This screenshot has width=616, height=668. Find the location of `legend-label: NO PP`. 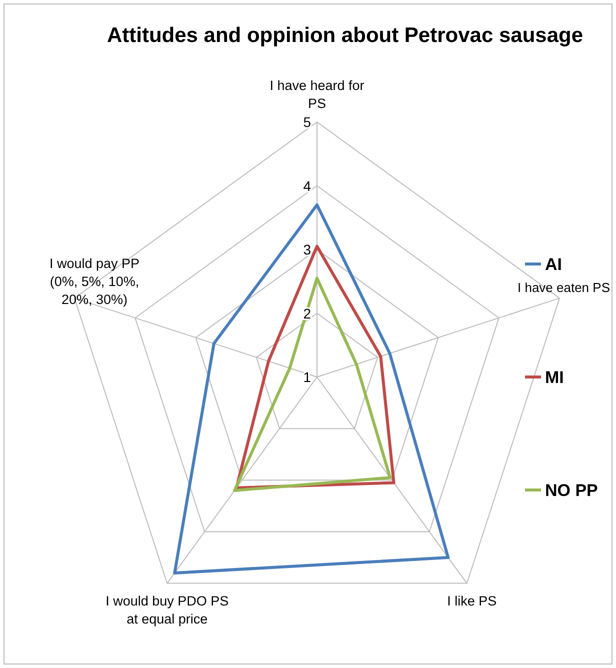

legend-label: NO PP is located at coordinates (571, 490).